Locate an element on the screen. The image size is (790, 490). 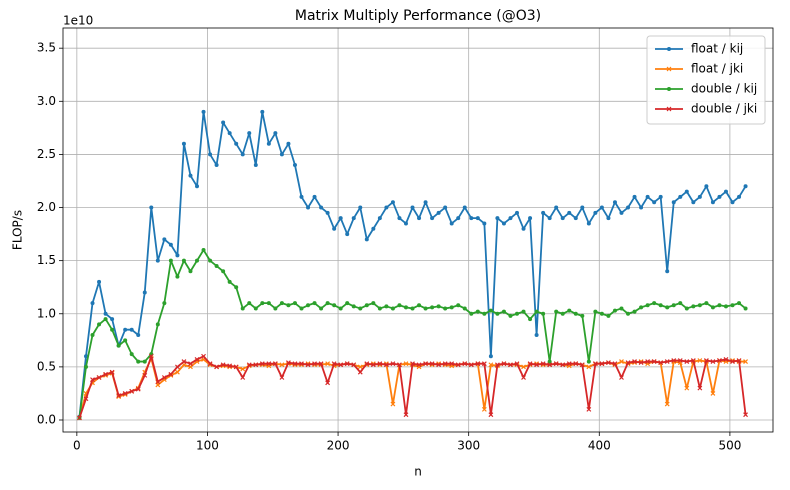
x-tick-label: 500 is located at coordinates (729, 446).